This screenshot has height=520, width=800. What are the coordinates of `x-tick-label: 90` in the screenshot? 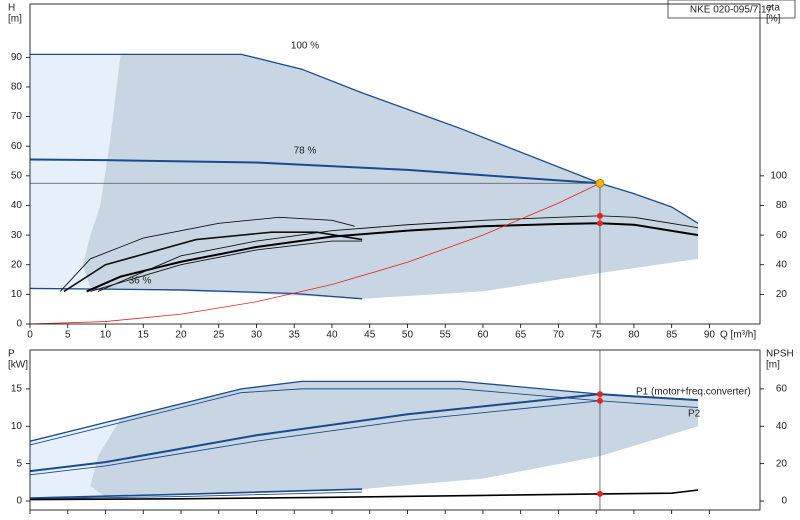 It's located at (710, 335).